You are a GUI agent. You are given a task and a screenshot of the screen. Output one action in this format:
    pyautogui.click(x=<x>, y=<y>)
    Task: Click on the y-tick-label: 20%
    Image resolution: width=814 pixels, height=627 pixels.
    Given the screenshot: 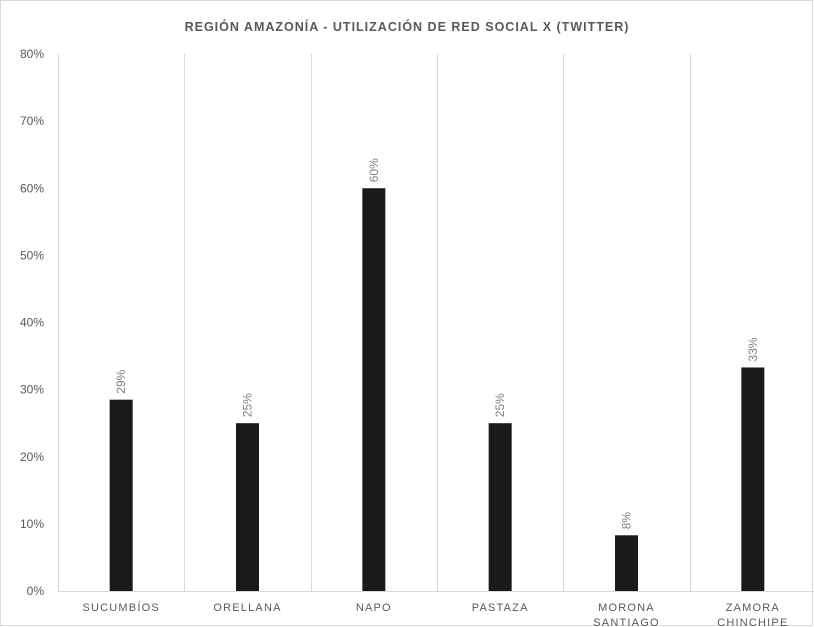 What is the action you would take?
    pyautogui.click(x=32, y=457)
    